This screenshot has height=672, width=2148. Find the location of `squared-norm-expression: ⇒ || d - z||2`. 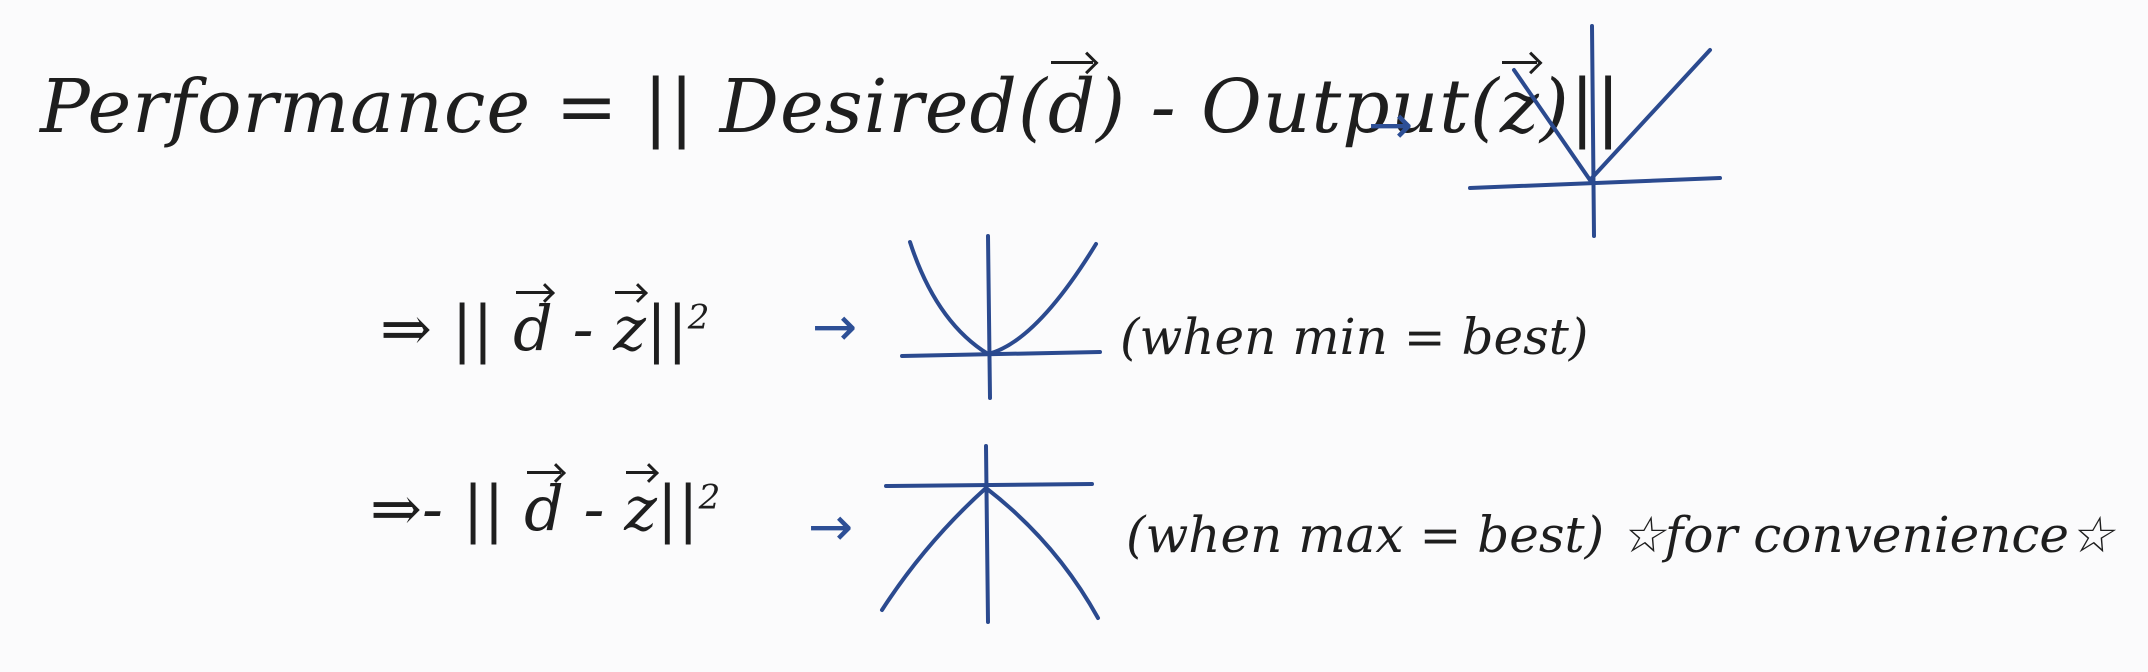

squared-norm-expression: ⇒ || d - z||2 is located at coordinates (545, 327).